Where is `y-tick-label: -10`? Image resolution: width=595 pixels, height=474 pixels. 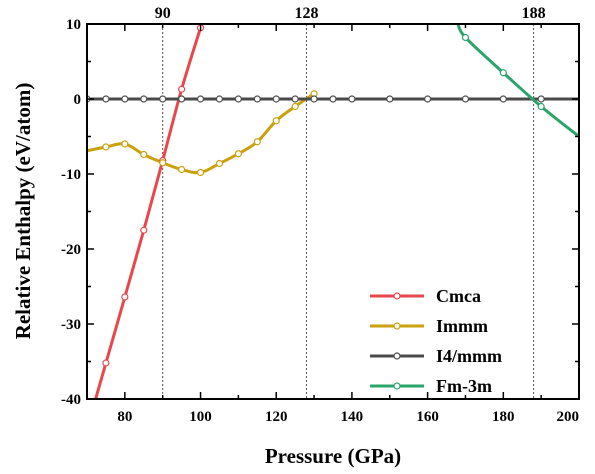 y-tick-label: -10 is located at coordinates (71, 175).